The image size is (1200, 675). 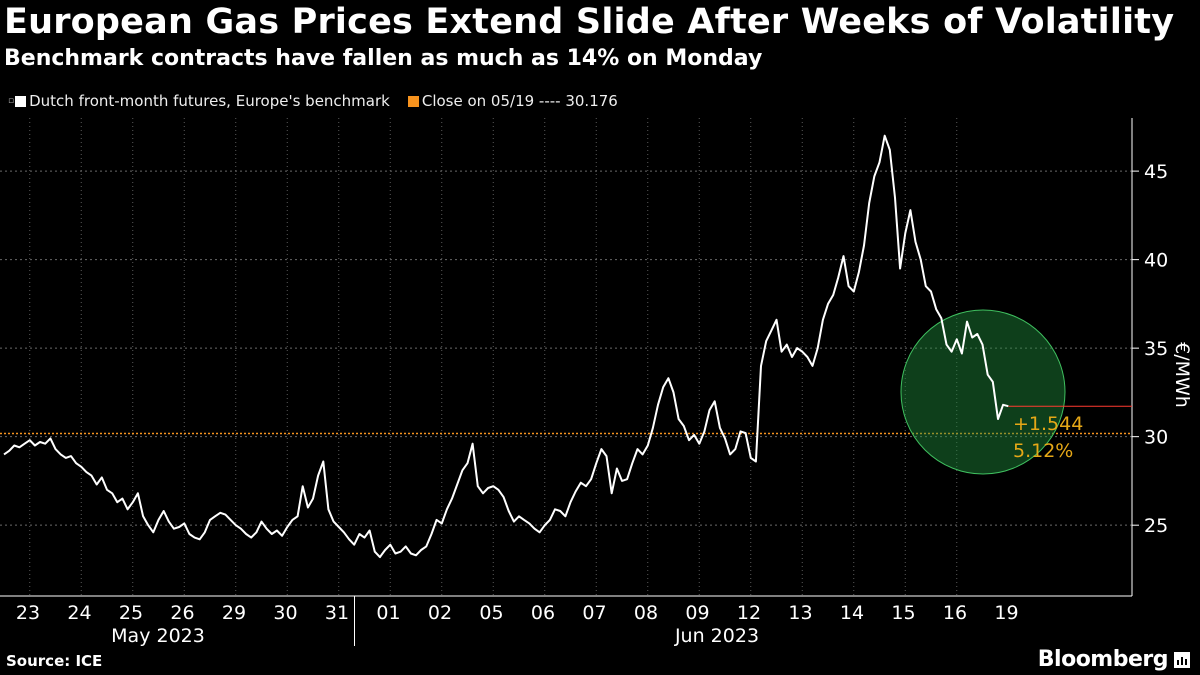 What do you see at coordinates (646, 613) in the screenshot?
I see `x-tick-label: 08` at bounding box center [646, 613].